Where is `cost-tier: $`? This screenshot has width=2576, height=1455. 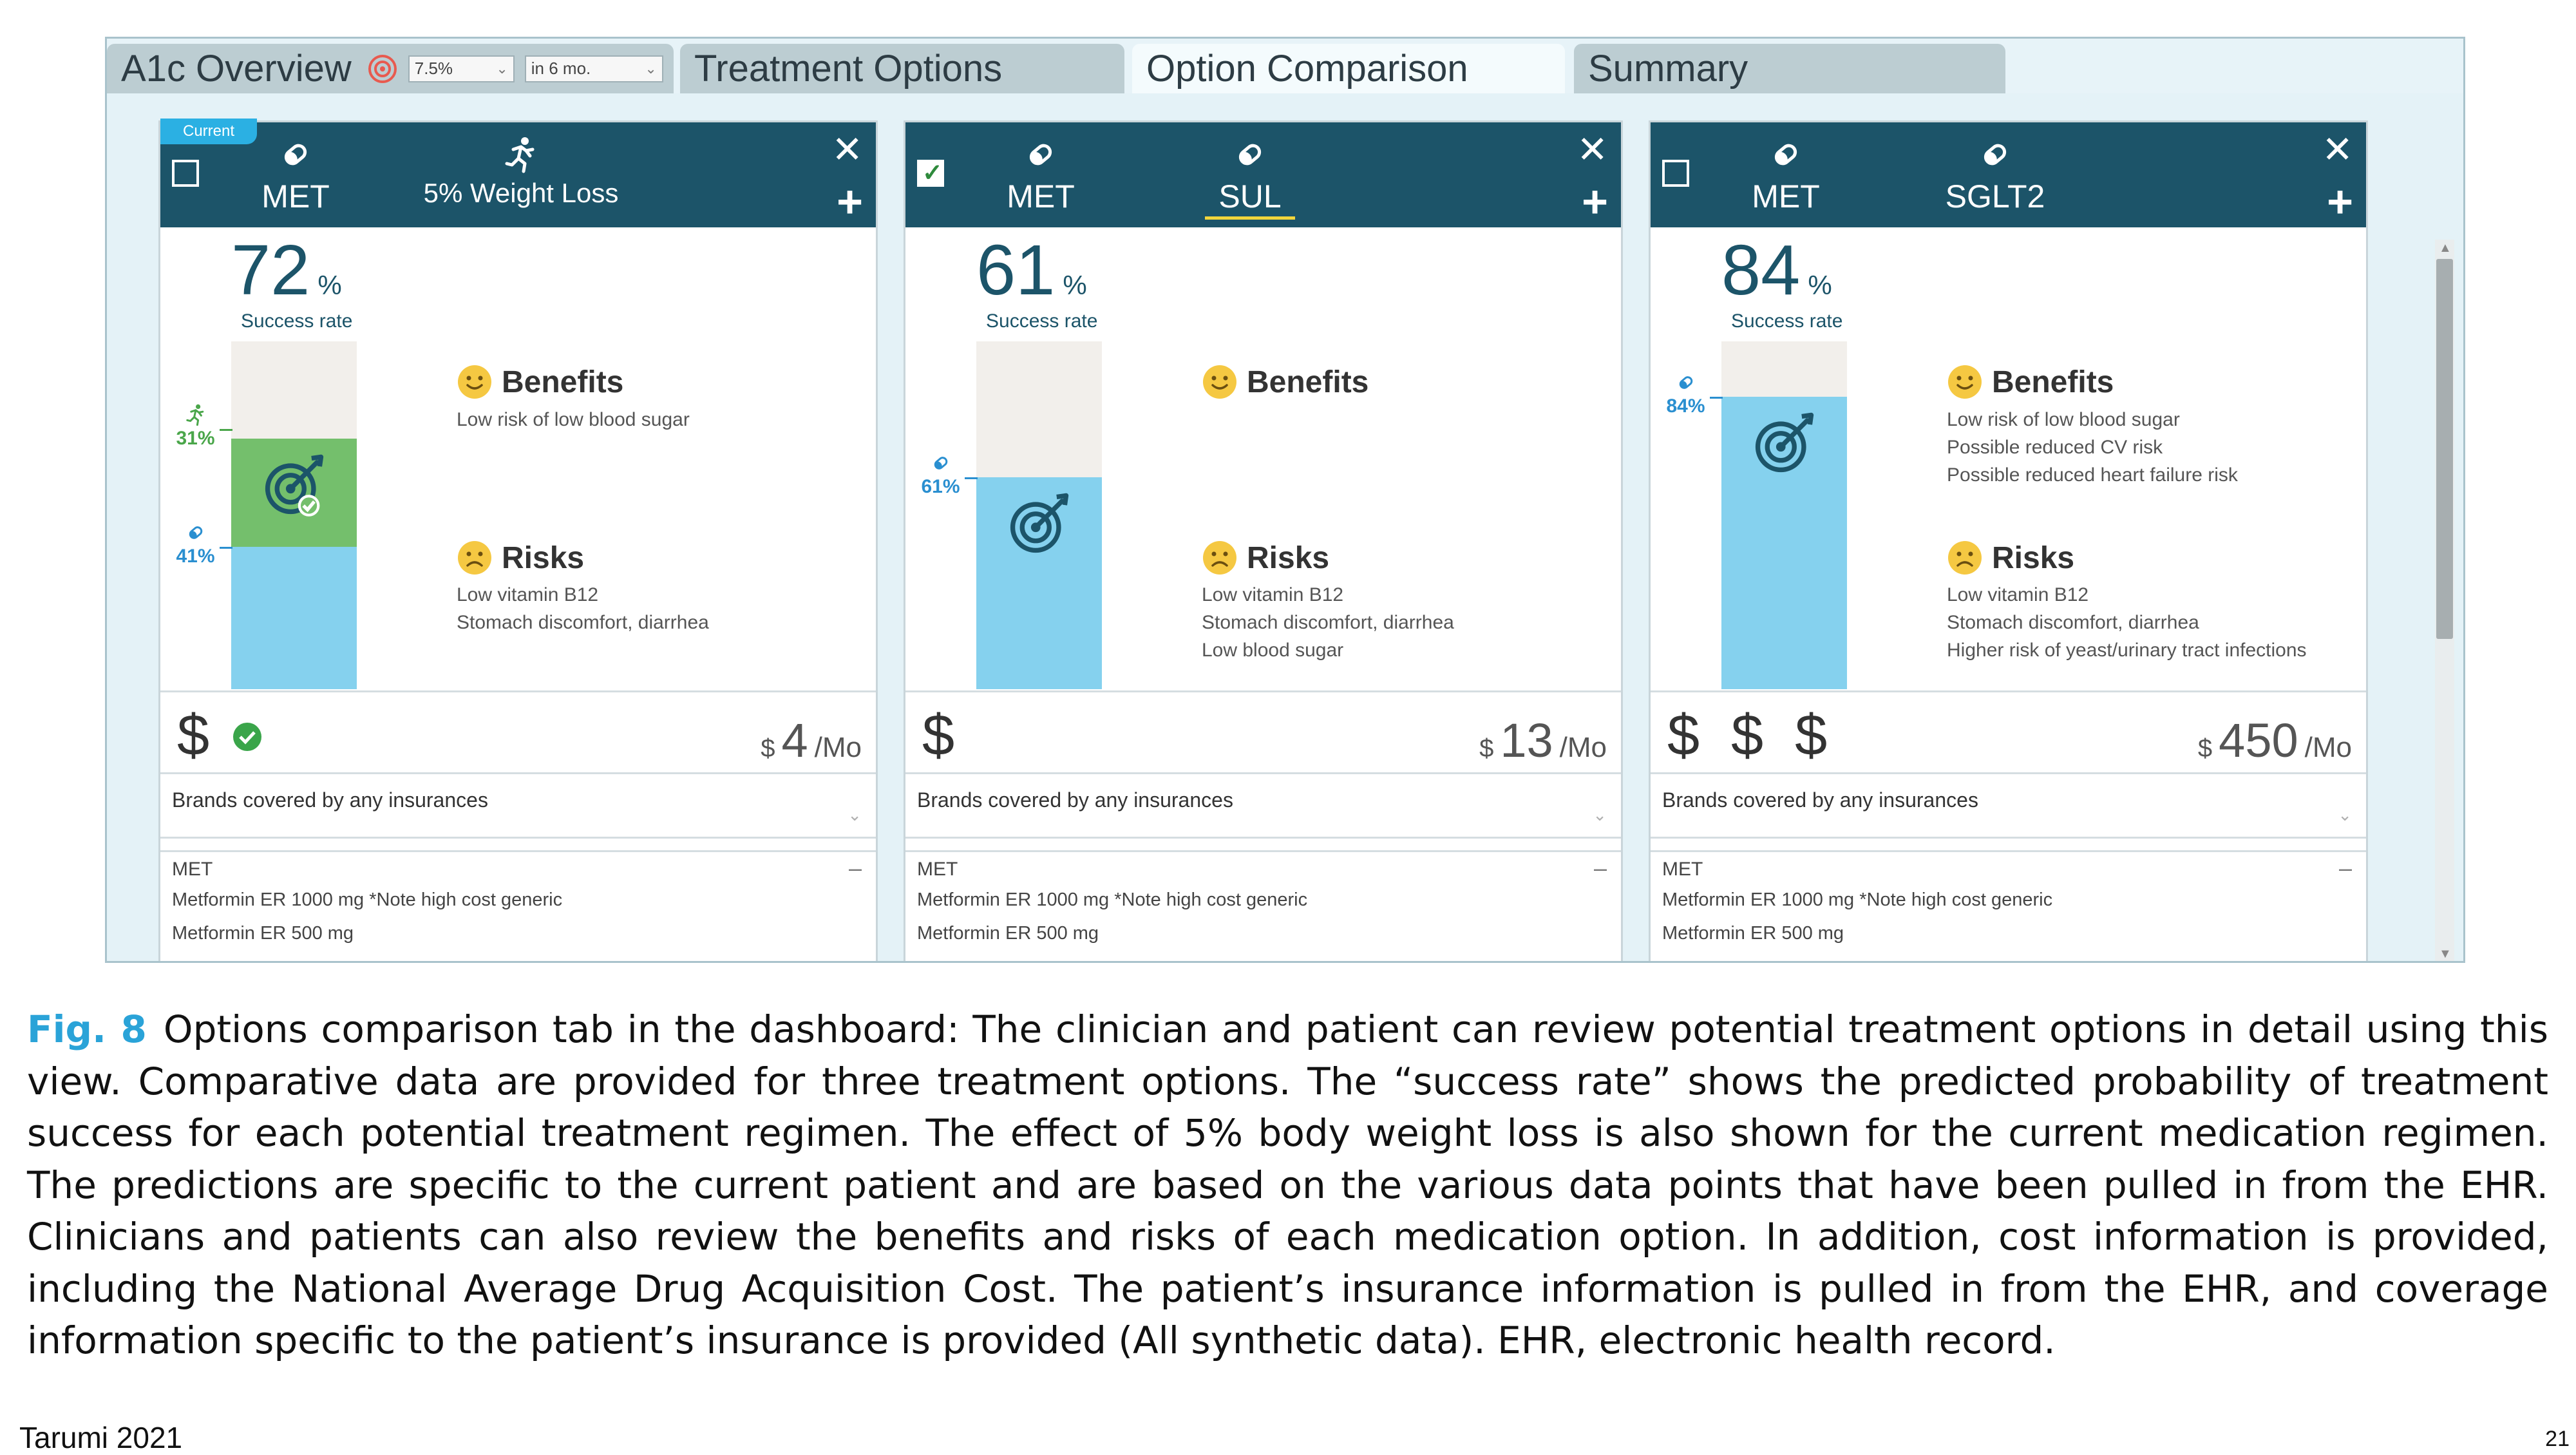 cost-tier: $ is located at coordinates (943, 735).